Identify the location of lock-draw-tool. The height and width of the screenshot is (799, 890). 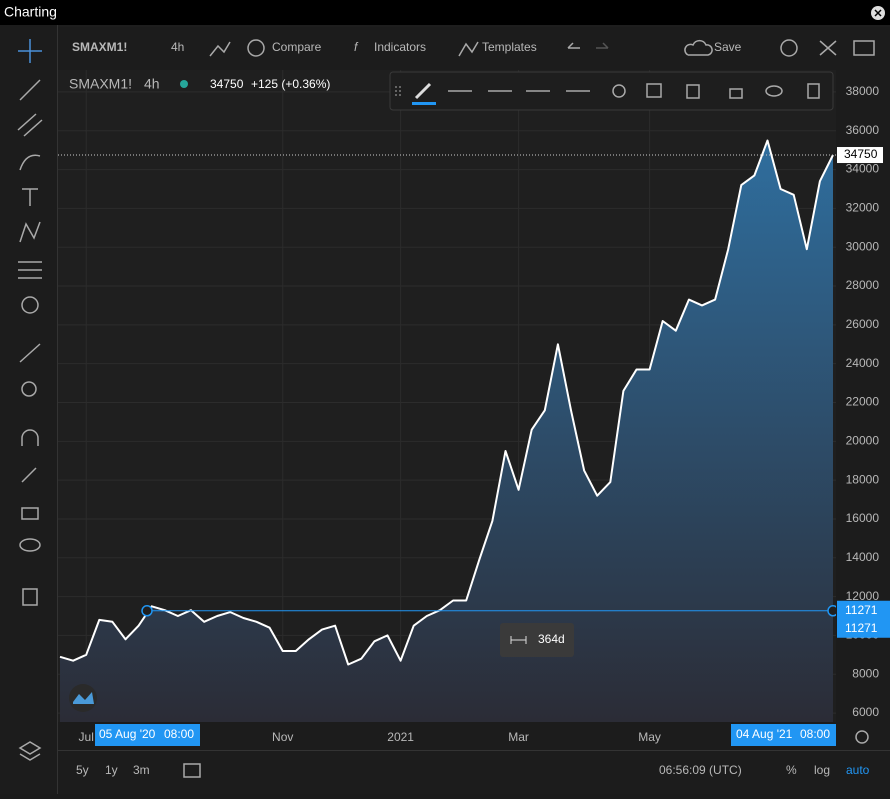
(29, 475).